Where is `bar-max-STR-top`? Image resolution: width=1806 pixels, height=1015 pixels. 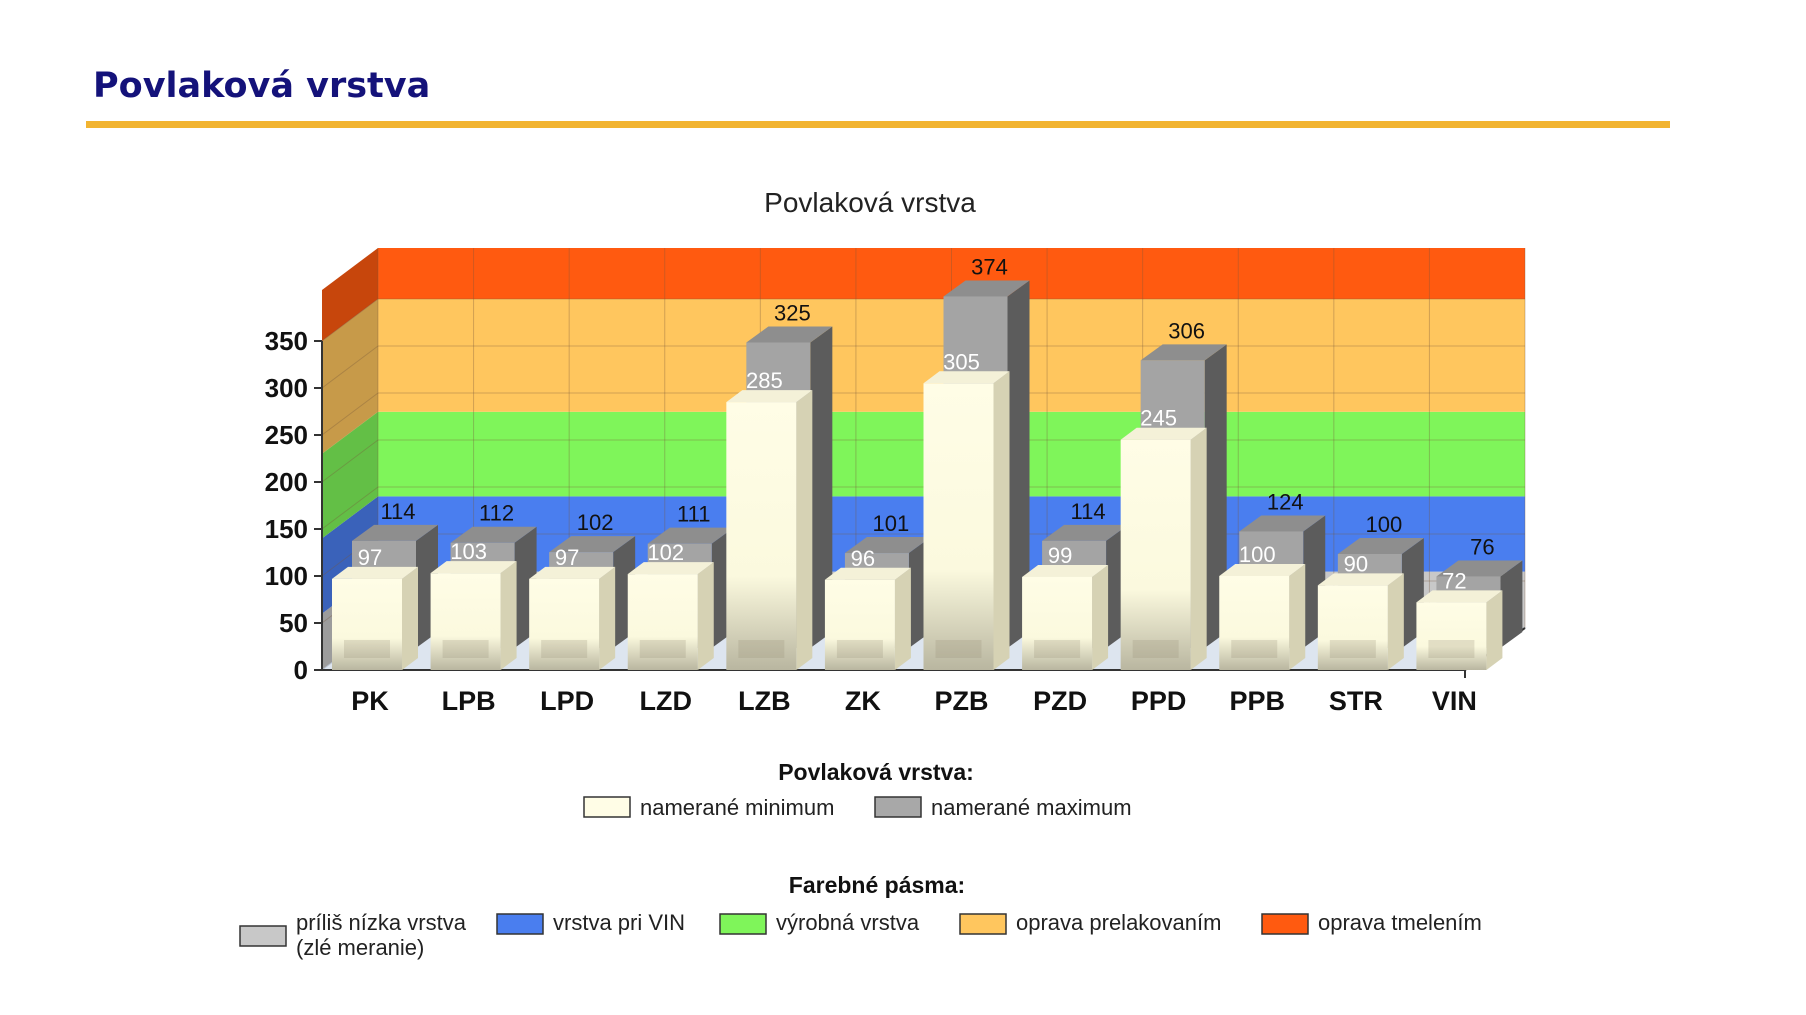 bar-max-STR-top is located at coordinates (1380, 546).